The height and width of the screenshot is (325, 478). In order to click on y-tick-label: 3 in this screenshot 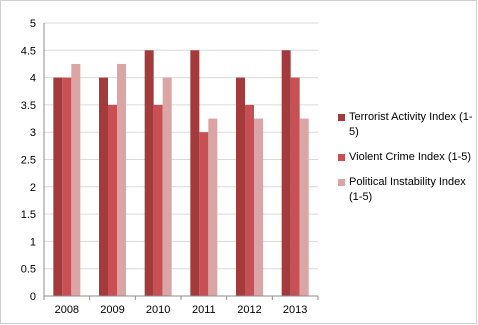, I will do `click(33, 133)`.